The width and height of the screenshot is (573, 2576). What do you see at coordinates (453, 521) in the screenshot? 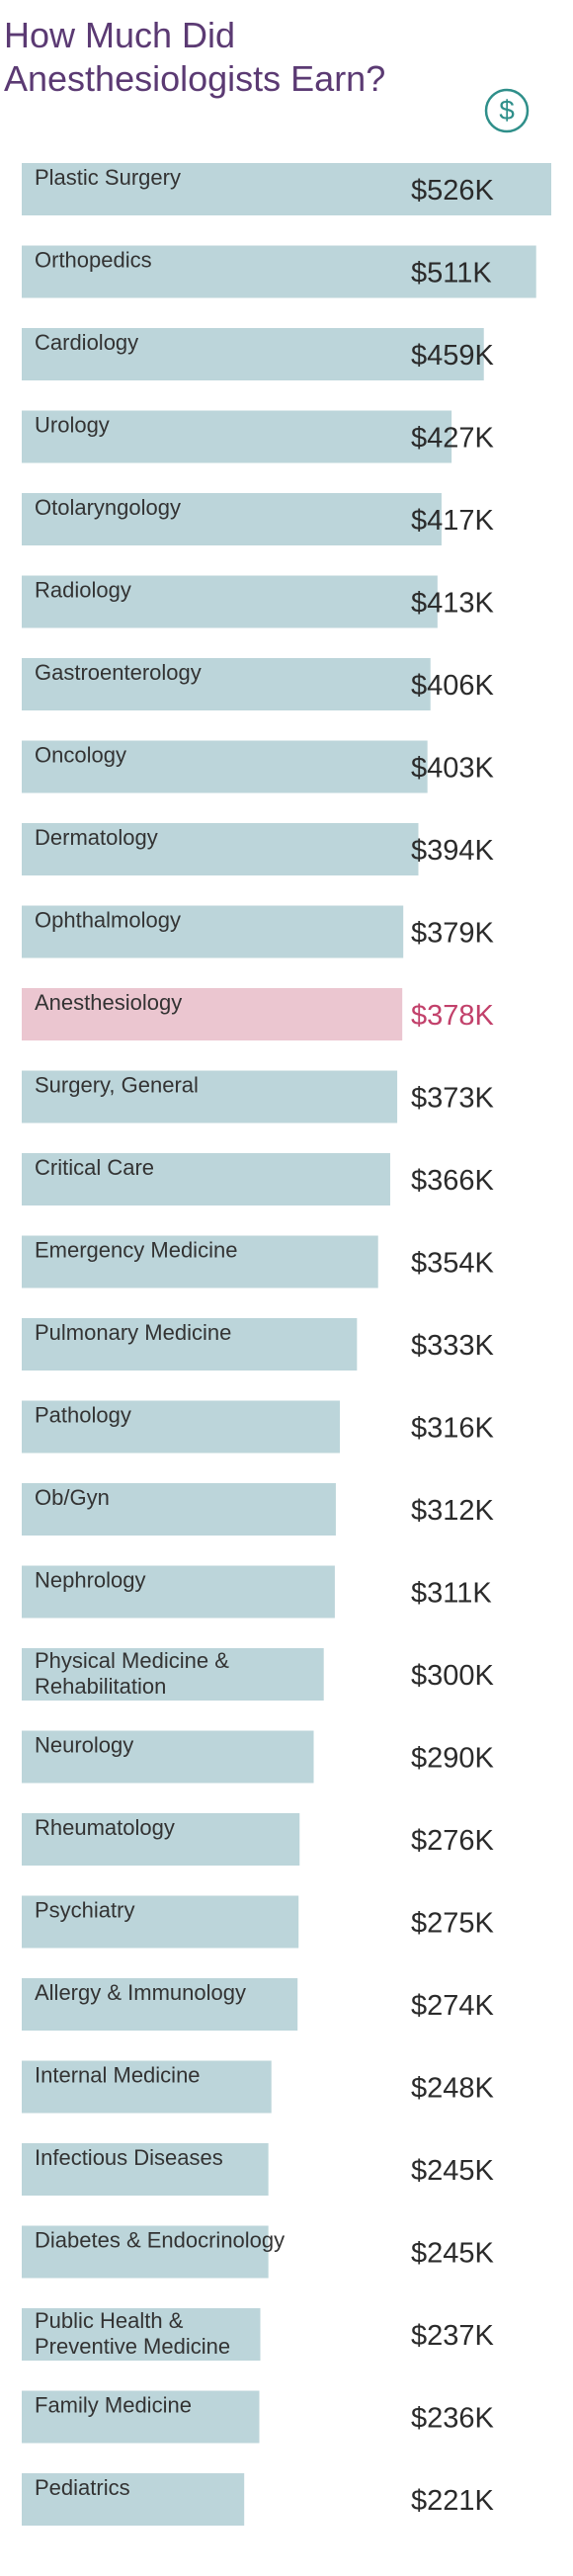
I see `bar-value-label: $417K` at bounding box center [453, 521].